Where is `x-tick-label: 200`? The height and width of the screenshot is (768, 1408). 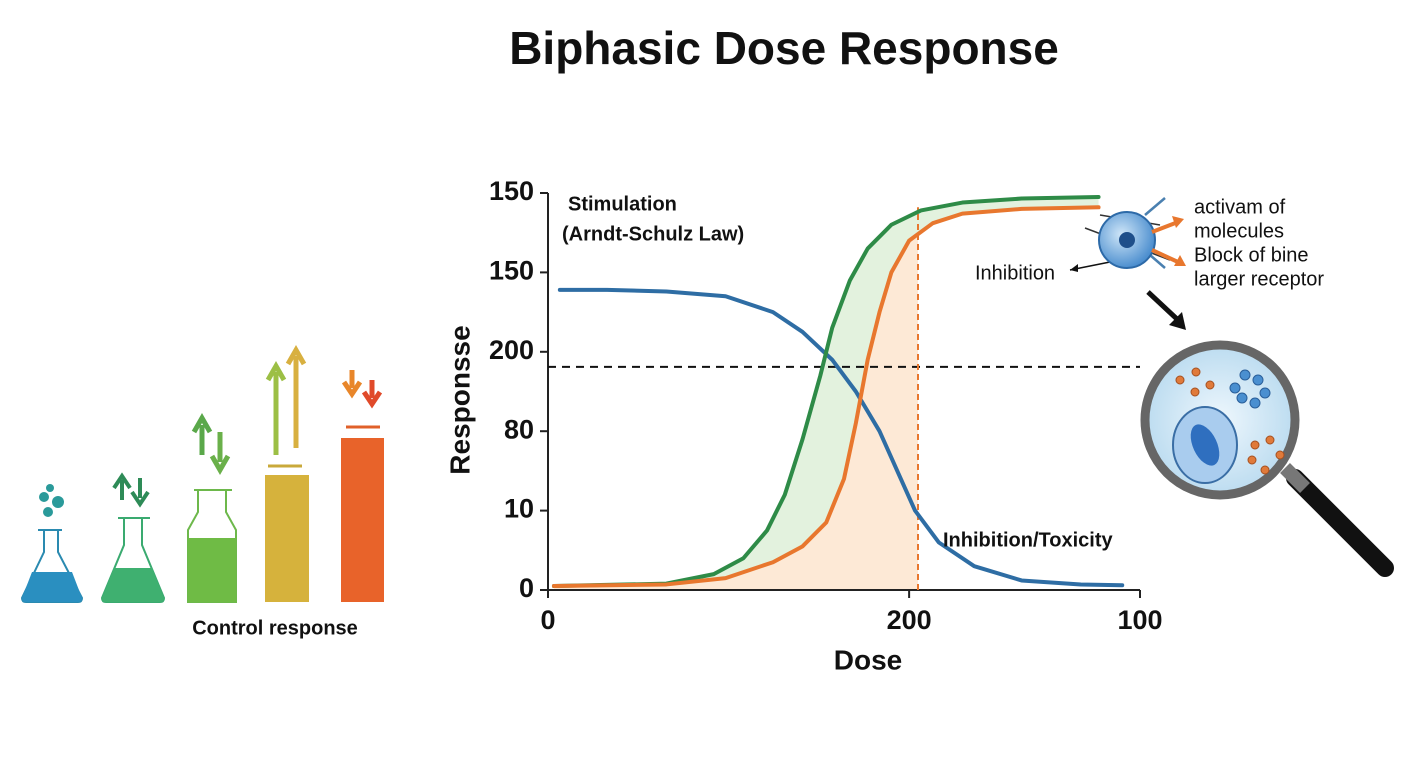
x-tick-label: 200 is located at coordinates (909, 620).